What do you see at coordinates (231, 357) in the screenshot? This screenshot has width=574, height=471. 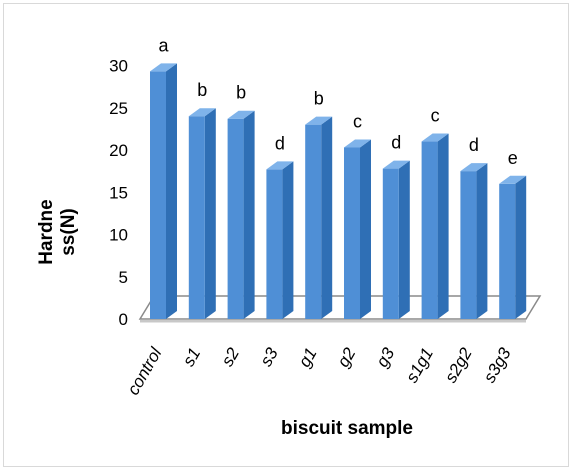 I see `category-label: s2` at bounding box center [231, 357].